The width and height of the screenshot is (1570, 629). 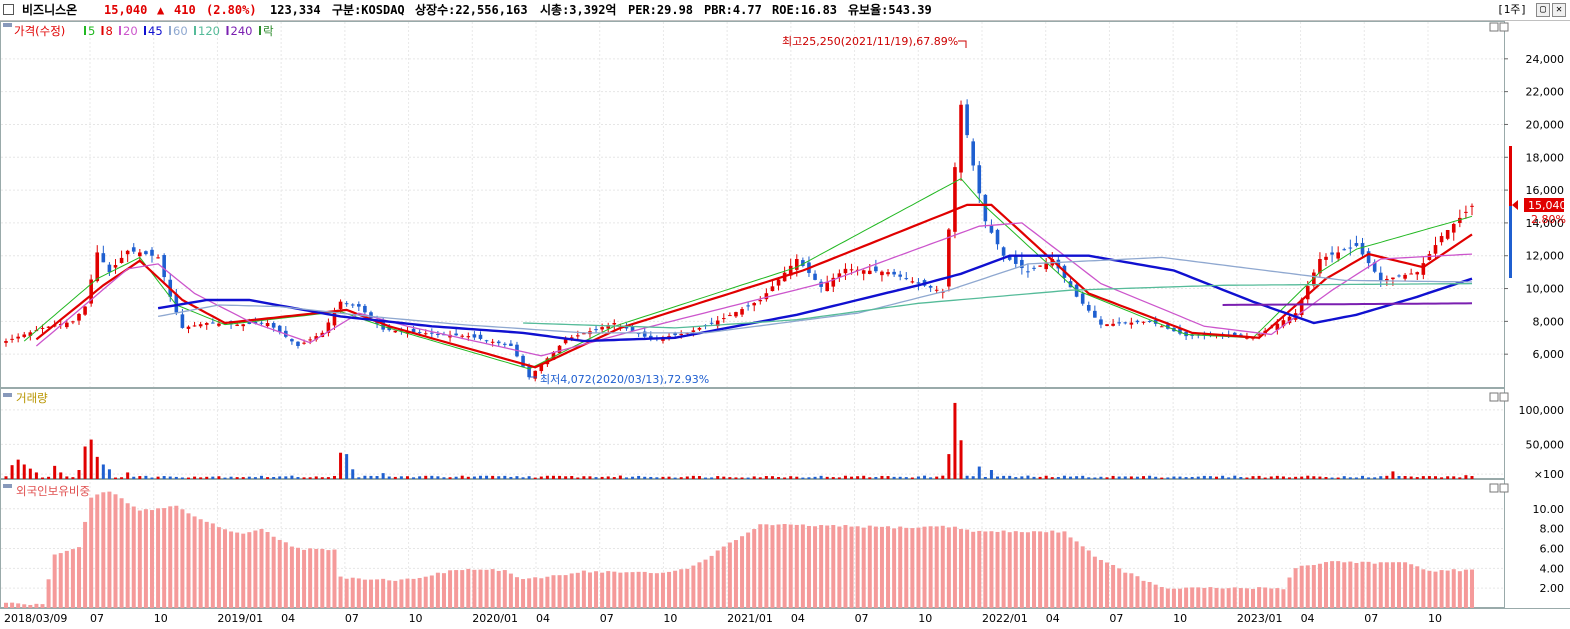 I want to click on panel-1-min-button, so click(x=1494, y=397).